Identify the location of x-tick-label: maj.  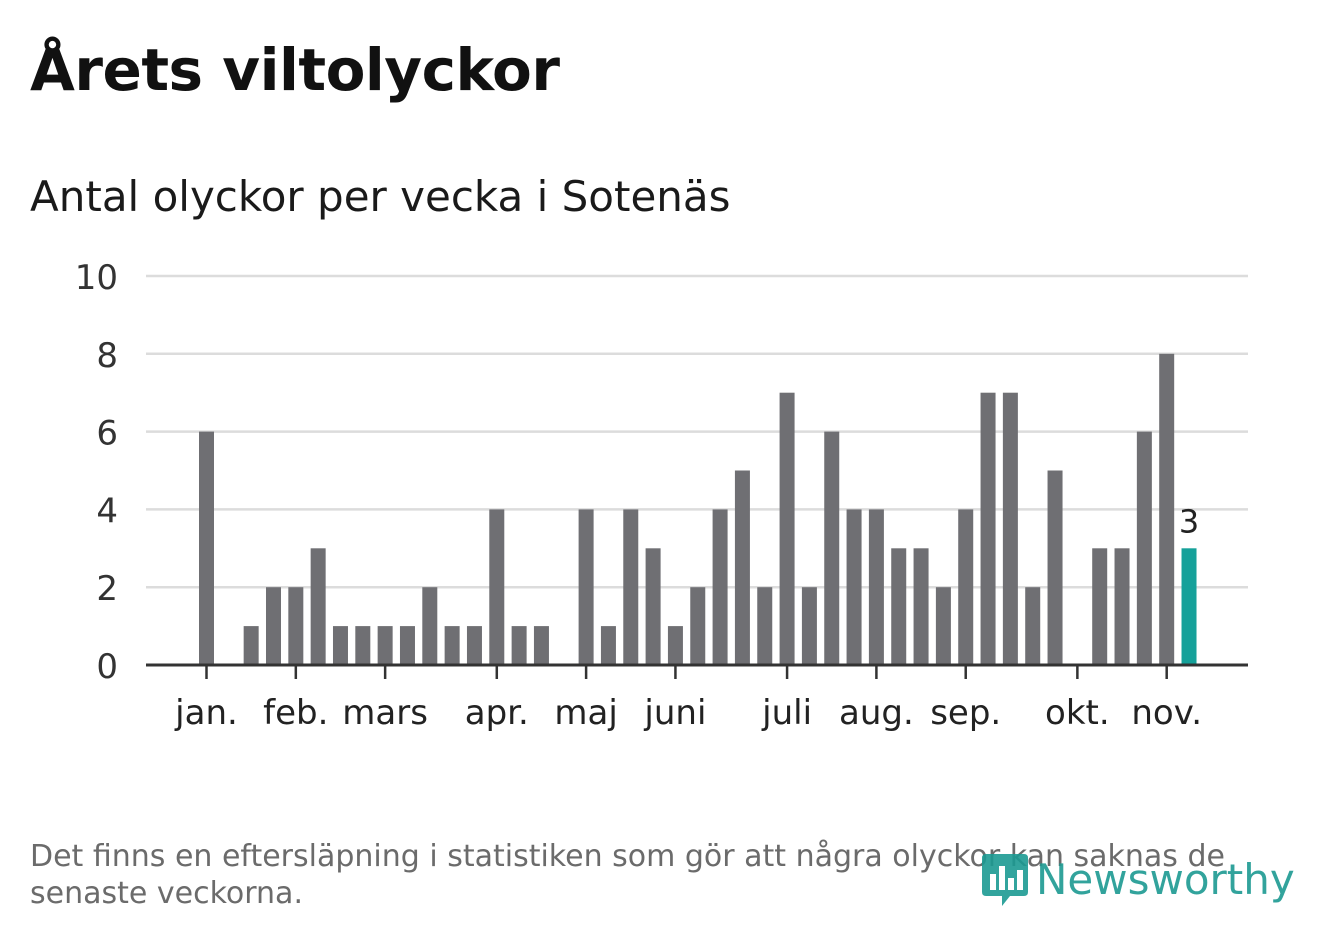
(585, 713).